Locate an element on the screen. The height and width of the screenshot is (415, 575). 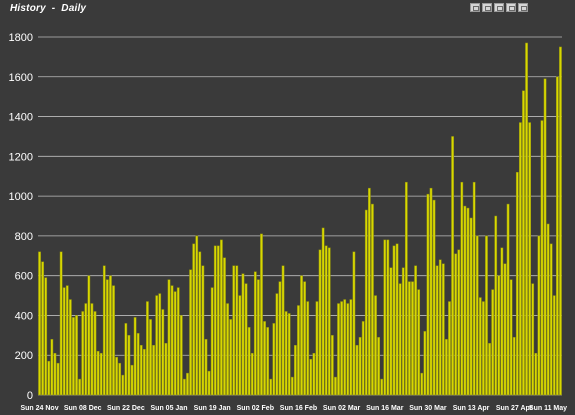
export-icon is located at coordinates (523, 7).